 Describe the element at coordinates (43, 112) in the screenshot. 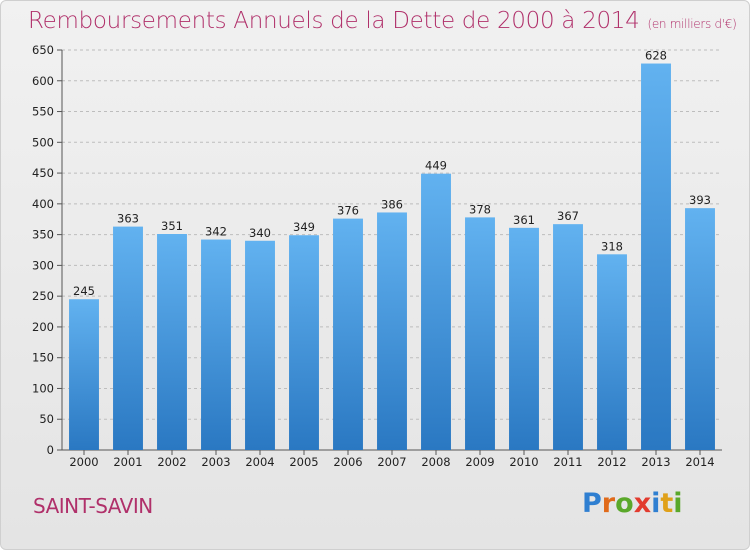

I see `y-tick-label: 550` at that location.